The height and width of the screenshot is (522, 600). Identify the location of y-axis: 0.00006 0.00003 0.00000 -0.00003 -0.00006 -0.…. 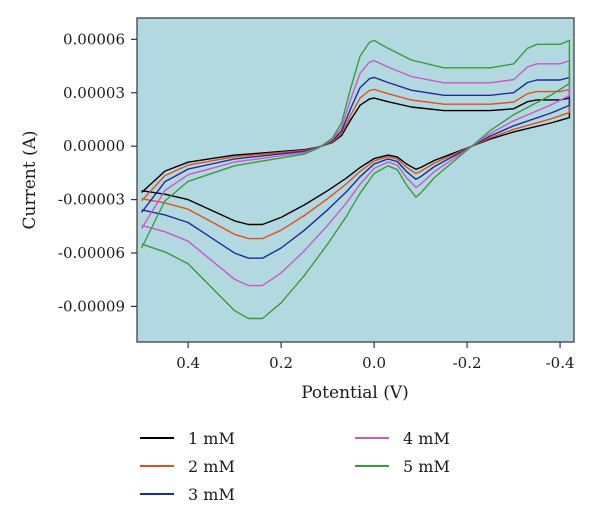
(97, 172).